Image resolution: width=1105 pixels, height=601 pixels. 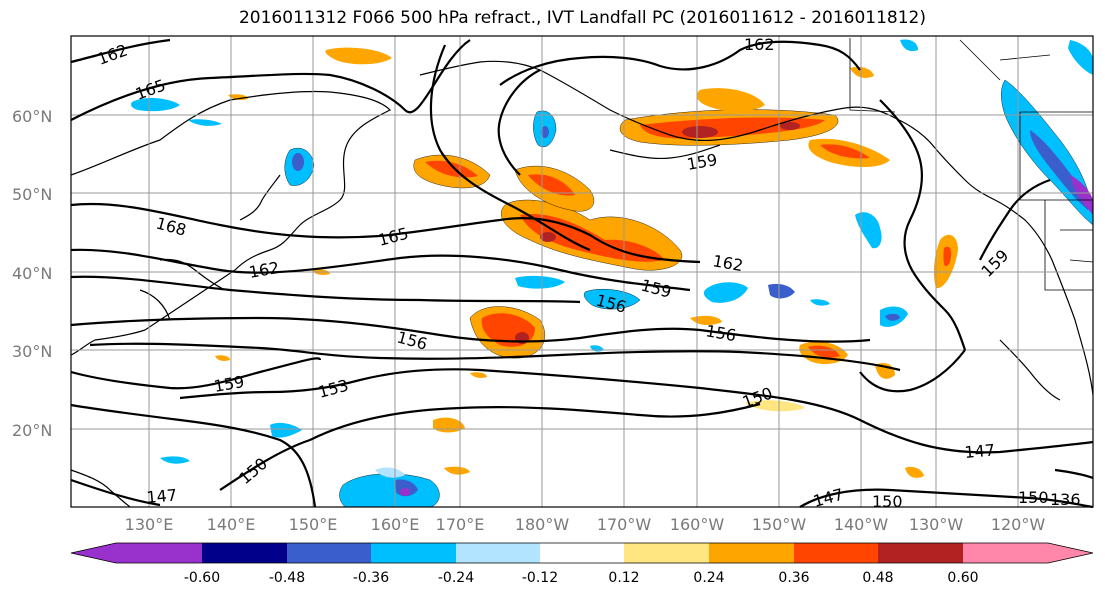 What do you see at coordinates (962, 578) in the screenshot?
I see `colorbar-tick-label: 0.60` at bounding box center [962, 578].